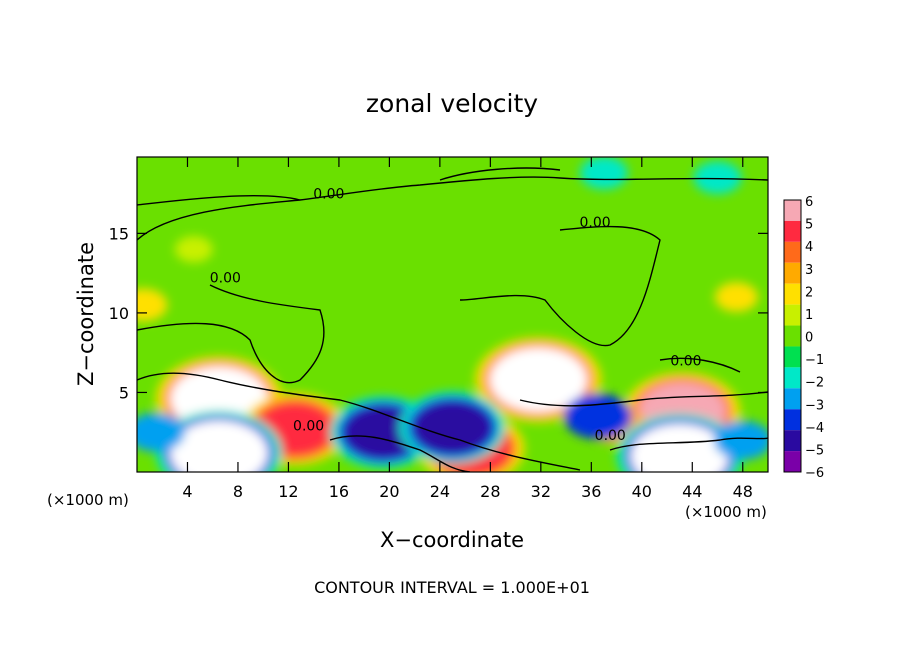 The width and height of the screenshot is (904, 654). Describe the element at coordinates (814, 383) in the screenshot. I see `colorbar-label-8: −2` at that location.